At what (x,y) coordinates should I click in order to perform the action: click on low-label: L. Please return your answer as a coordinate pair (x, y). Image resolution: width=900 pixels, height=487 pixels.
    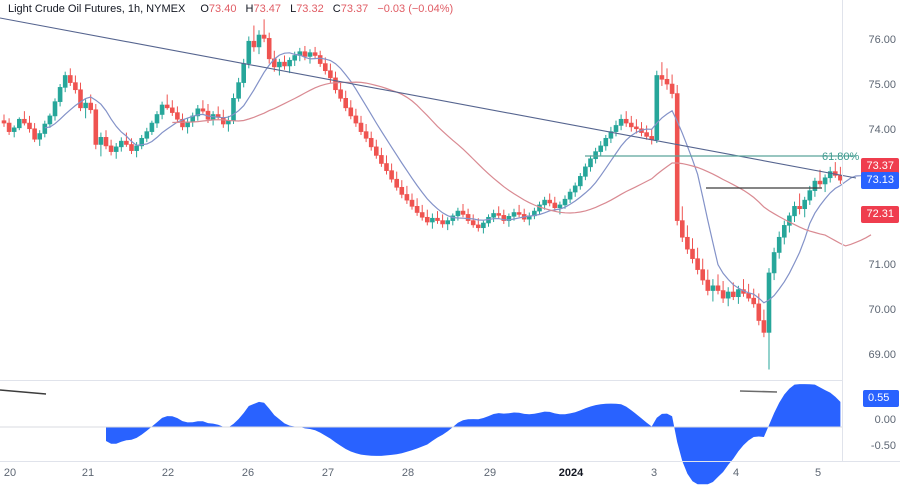
    Looking at the image, I should click on (293, 9).